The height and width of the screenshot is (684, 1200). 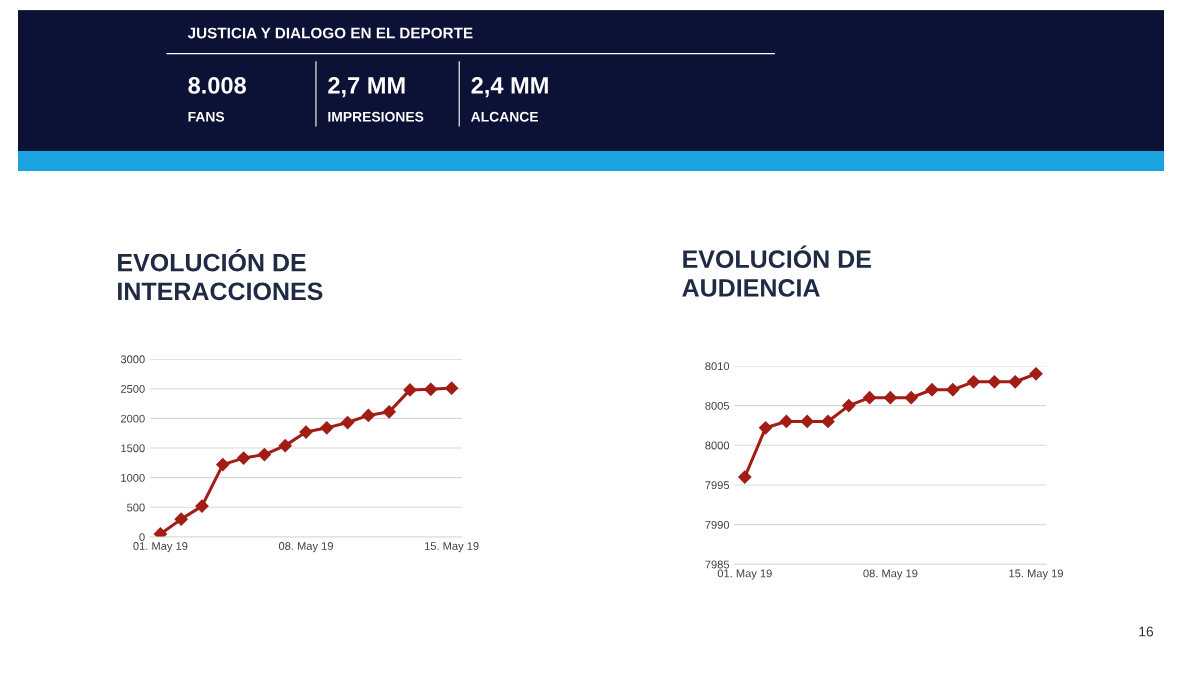 What do you see at coordinates (206, 116) in the screenshot?
I see `text: FANS` at bounding box center [206, 116].